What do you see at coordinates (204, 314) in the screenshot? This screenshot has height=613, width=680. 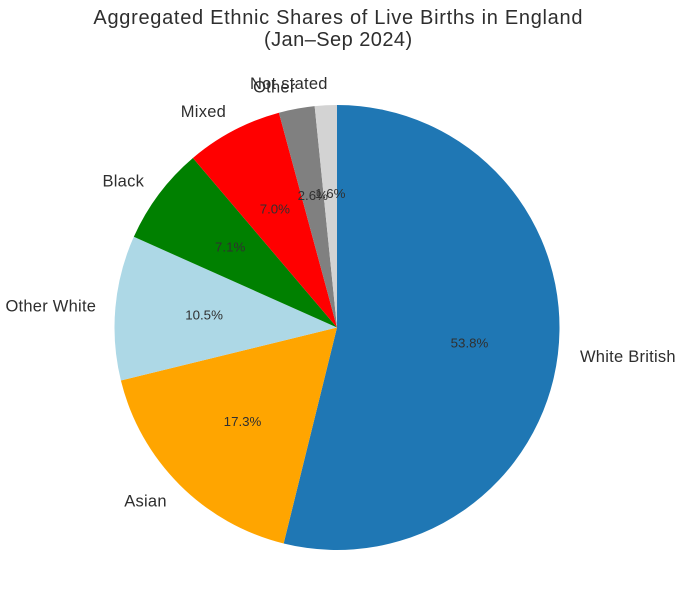 I see `svg-text: 10.5%` at bounding box center [204, 314].